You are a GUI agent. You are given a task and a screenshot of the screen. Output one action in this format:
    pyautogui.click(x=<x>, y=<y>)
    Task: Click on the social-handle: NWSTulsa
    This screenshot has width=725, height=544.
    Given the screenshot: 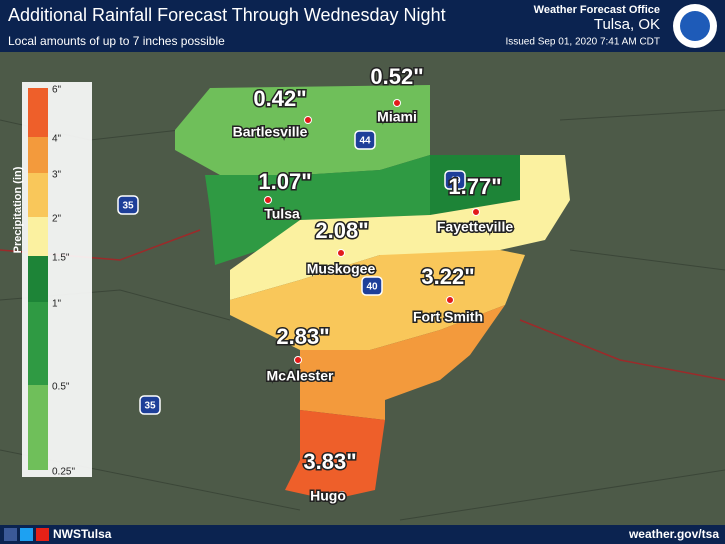 What is the action you would take?
    pyautogui.click(x=82, y=534)
    